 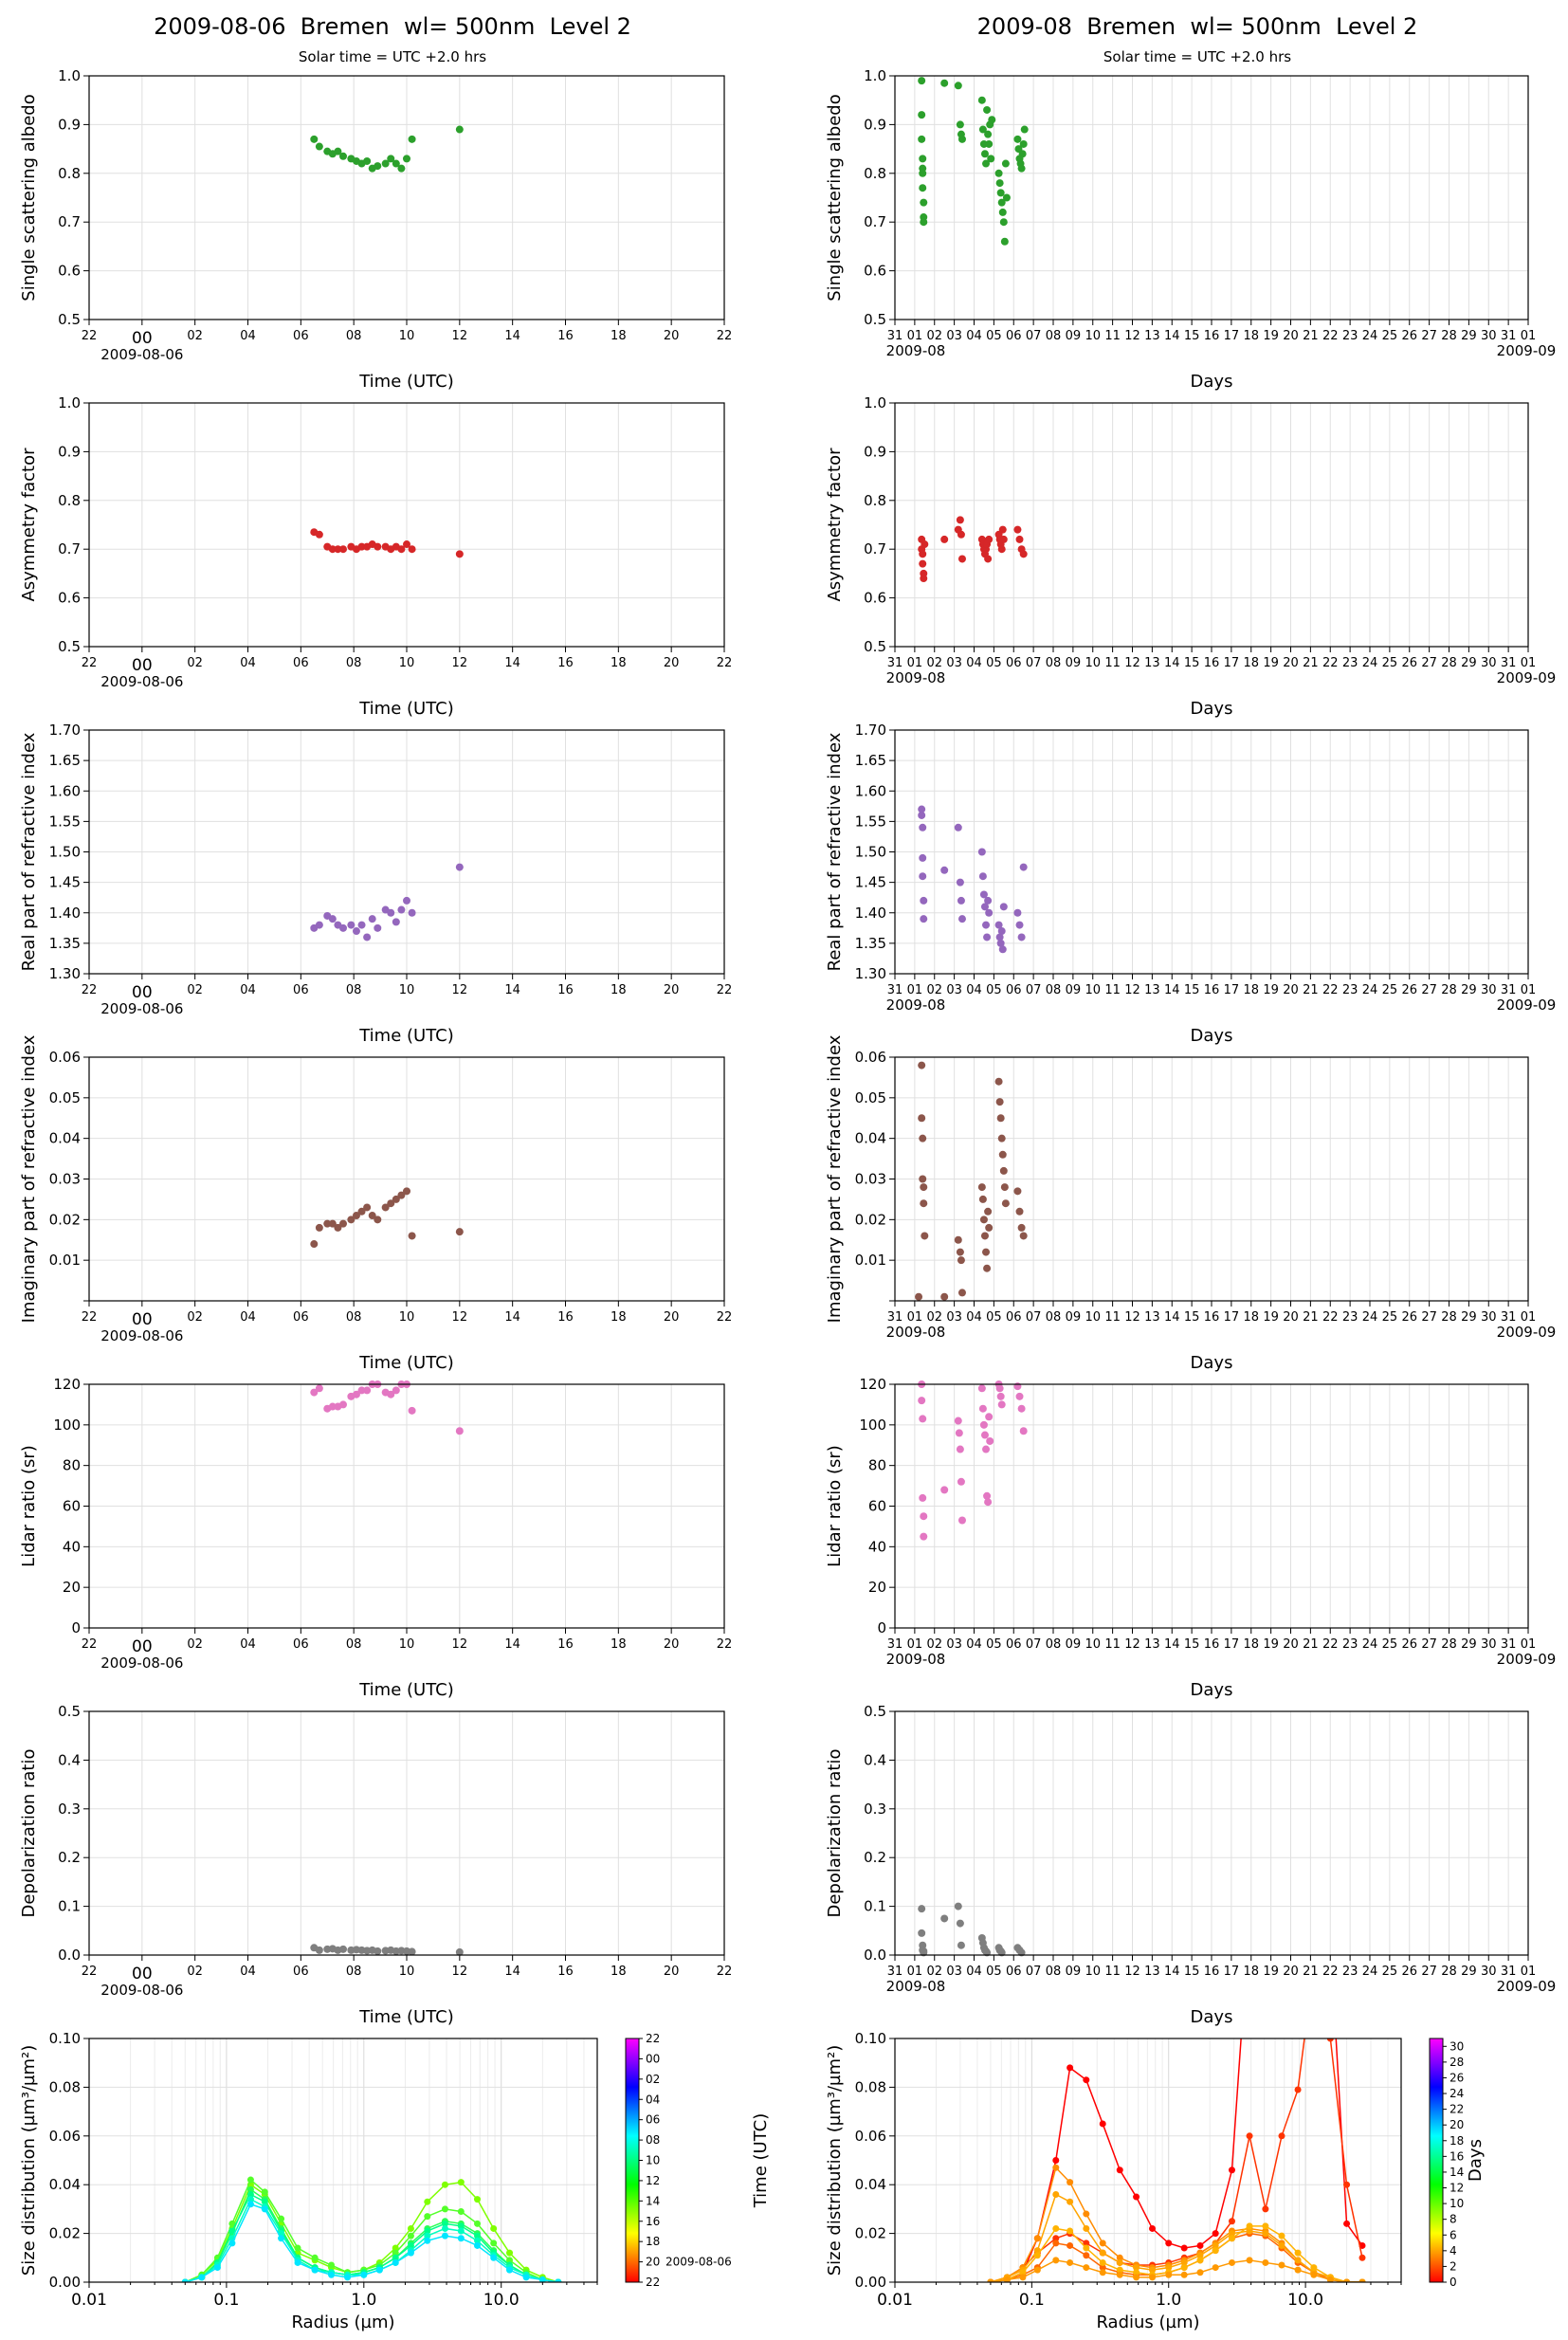 I want to click on y-axis-label: Lidar ratio (sr), so click(x=835, y=1506).